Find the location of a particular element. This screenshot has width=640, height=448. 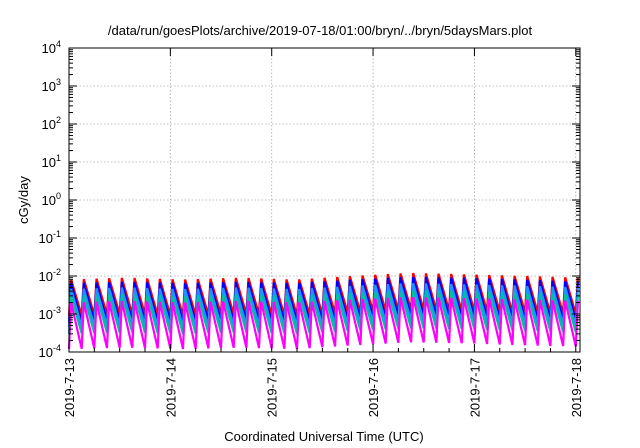

y-axis-label: cGy/day is located at coordinates (23, 200).